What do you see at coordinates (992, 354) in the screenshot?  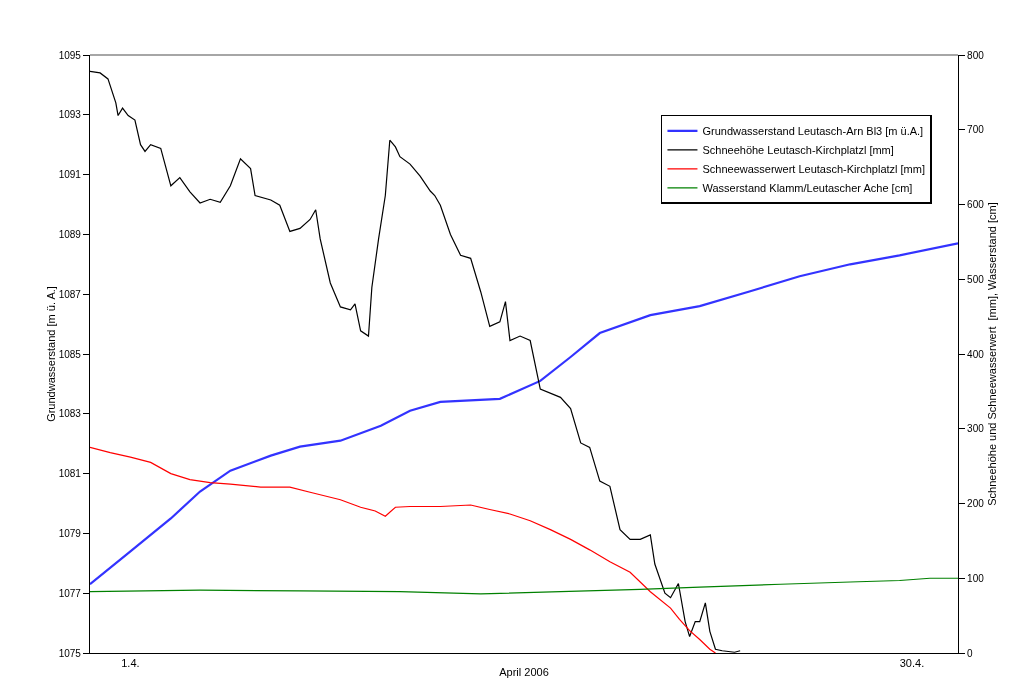 I see `y2-axis-title: Schneehöhe und Schneewasserwert [mm], Wasserstand [cm]` at bounding box center [992, 354].